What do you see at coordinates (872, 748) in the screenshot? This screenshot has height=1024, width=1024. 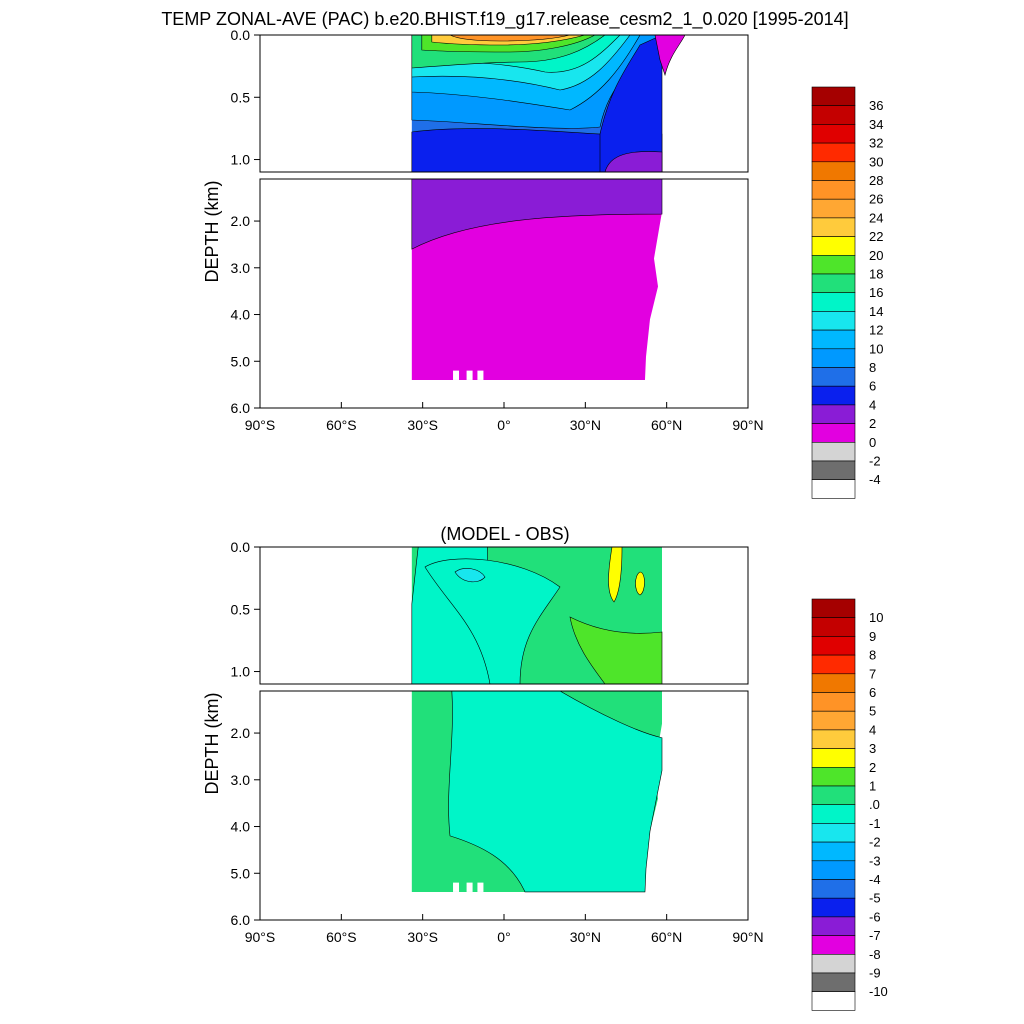 I see `colorbar-label: 3` at bounding box center [872, 748].